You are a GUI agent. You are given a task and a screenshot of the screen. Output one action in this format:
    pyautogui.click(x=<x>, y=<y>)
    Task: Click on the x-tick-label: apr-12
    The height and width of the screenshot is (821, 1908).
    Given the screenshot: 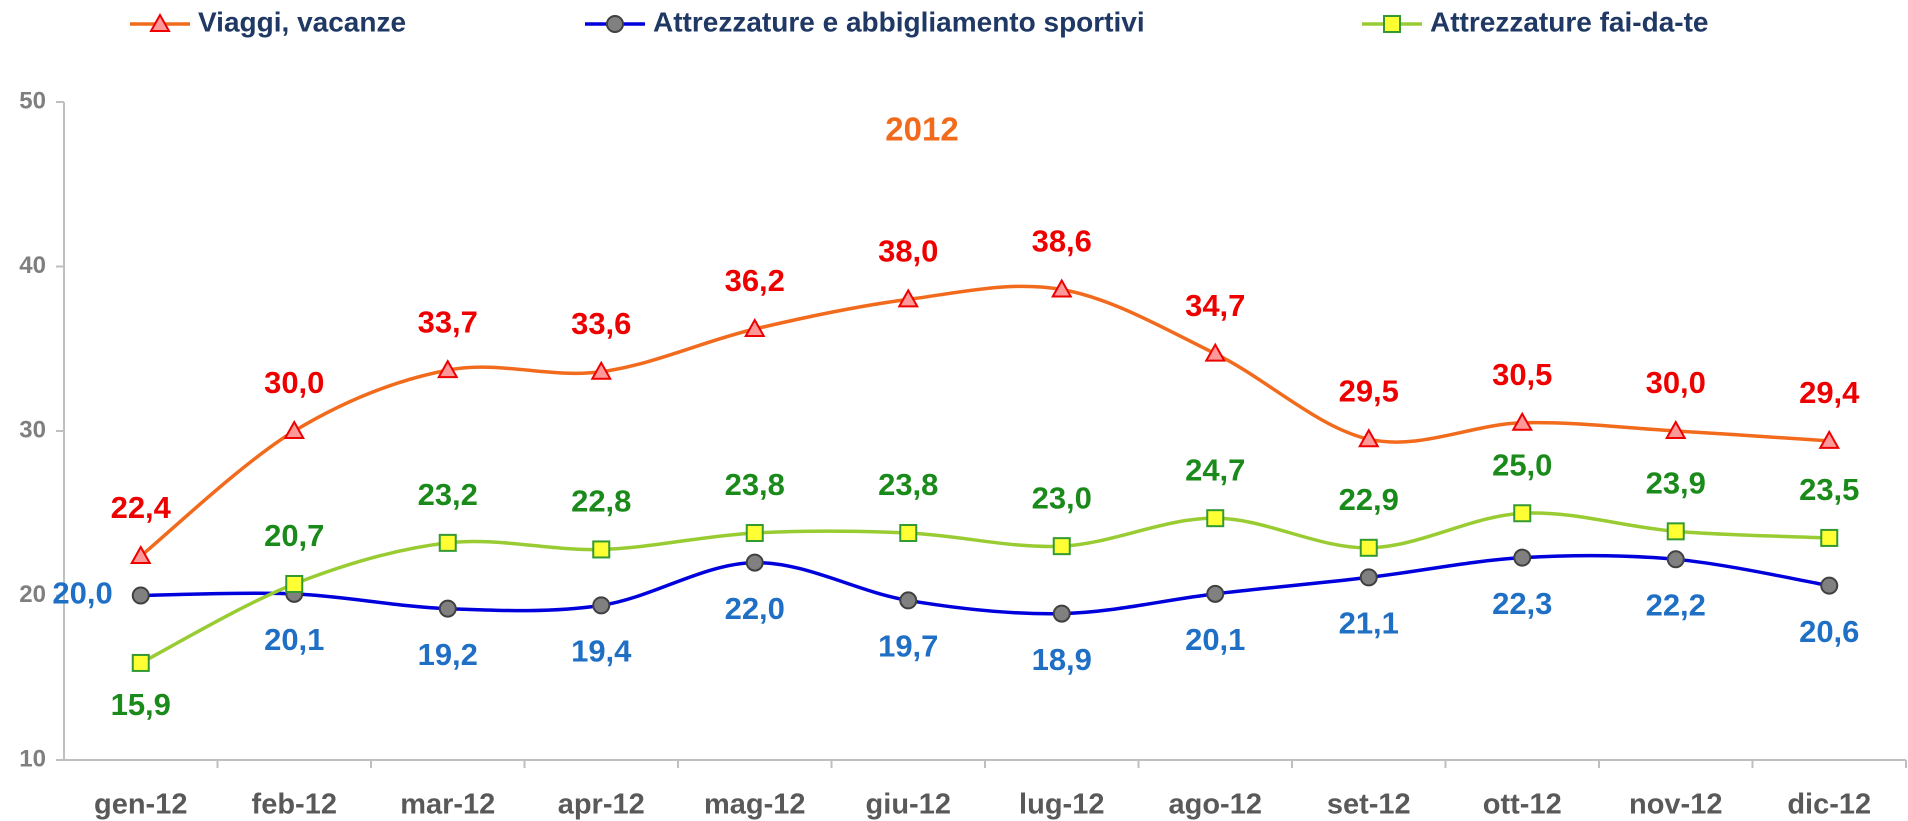 What is the action you would take?
    pyautogui.click(x=601, y=805)
    